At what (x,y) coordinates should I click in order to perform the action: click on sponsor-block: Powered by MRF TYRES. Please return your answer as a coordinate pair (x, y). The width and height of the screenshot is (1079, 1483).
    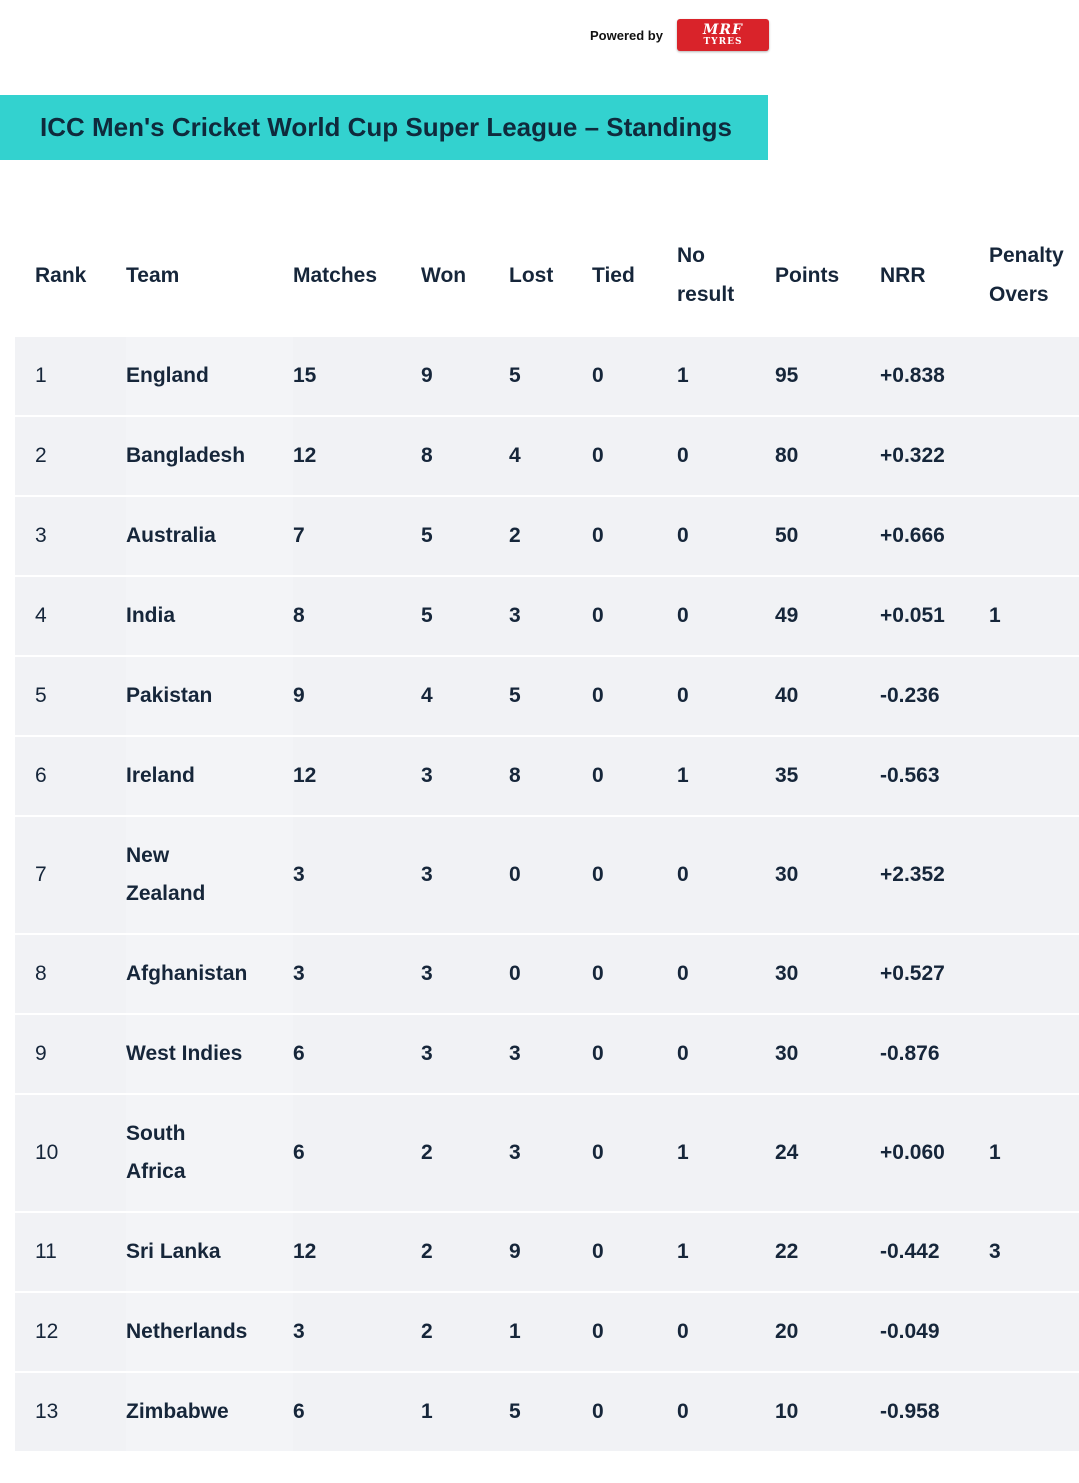
    Looking at the image, I should click on (679, 35).